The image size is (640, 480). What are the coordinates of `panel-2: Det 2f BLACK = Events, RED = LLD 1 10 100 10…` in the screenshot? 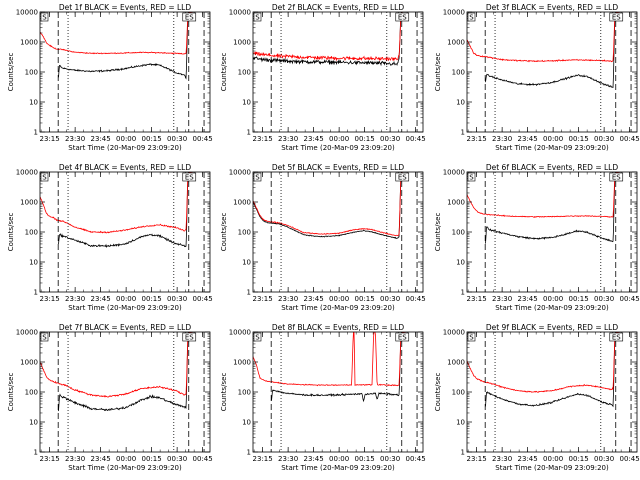 It's located at (323, 77).